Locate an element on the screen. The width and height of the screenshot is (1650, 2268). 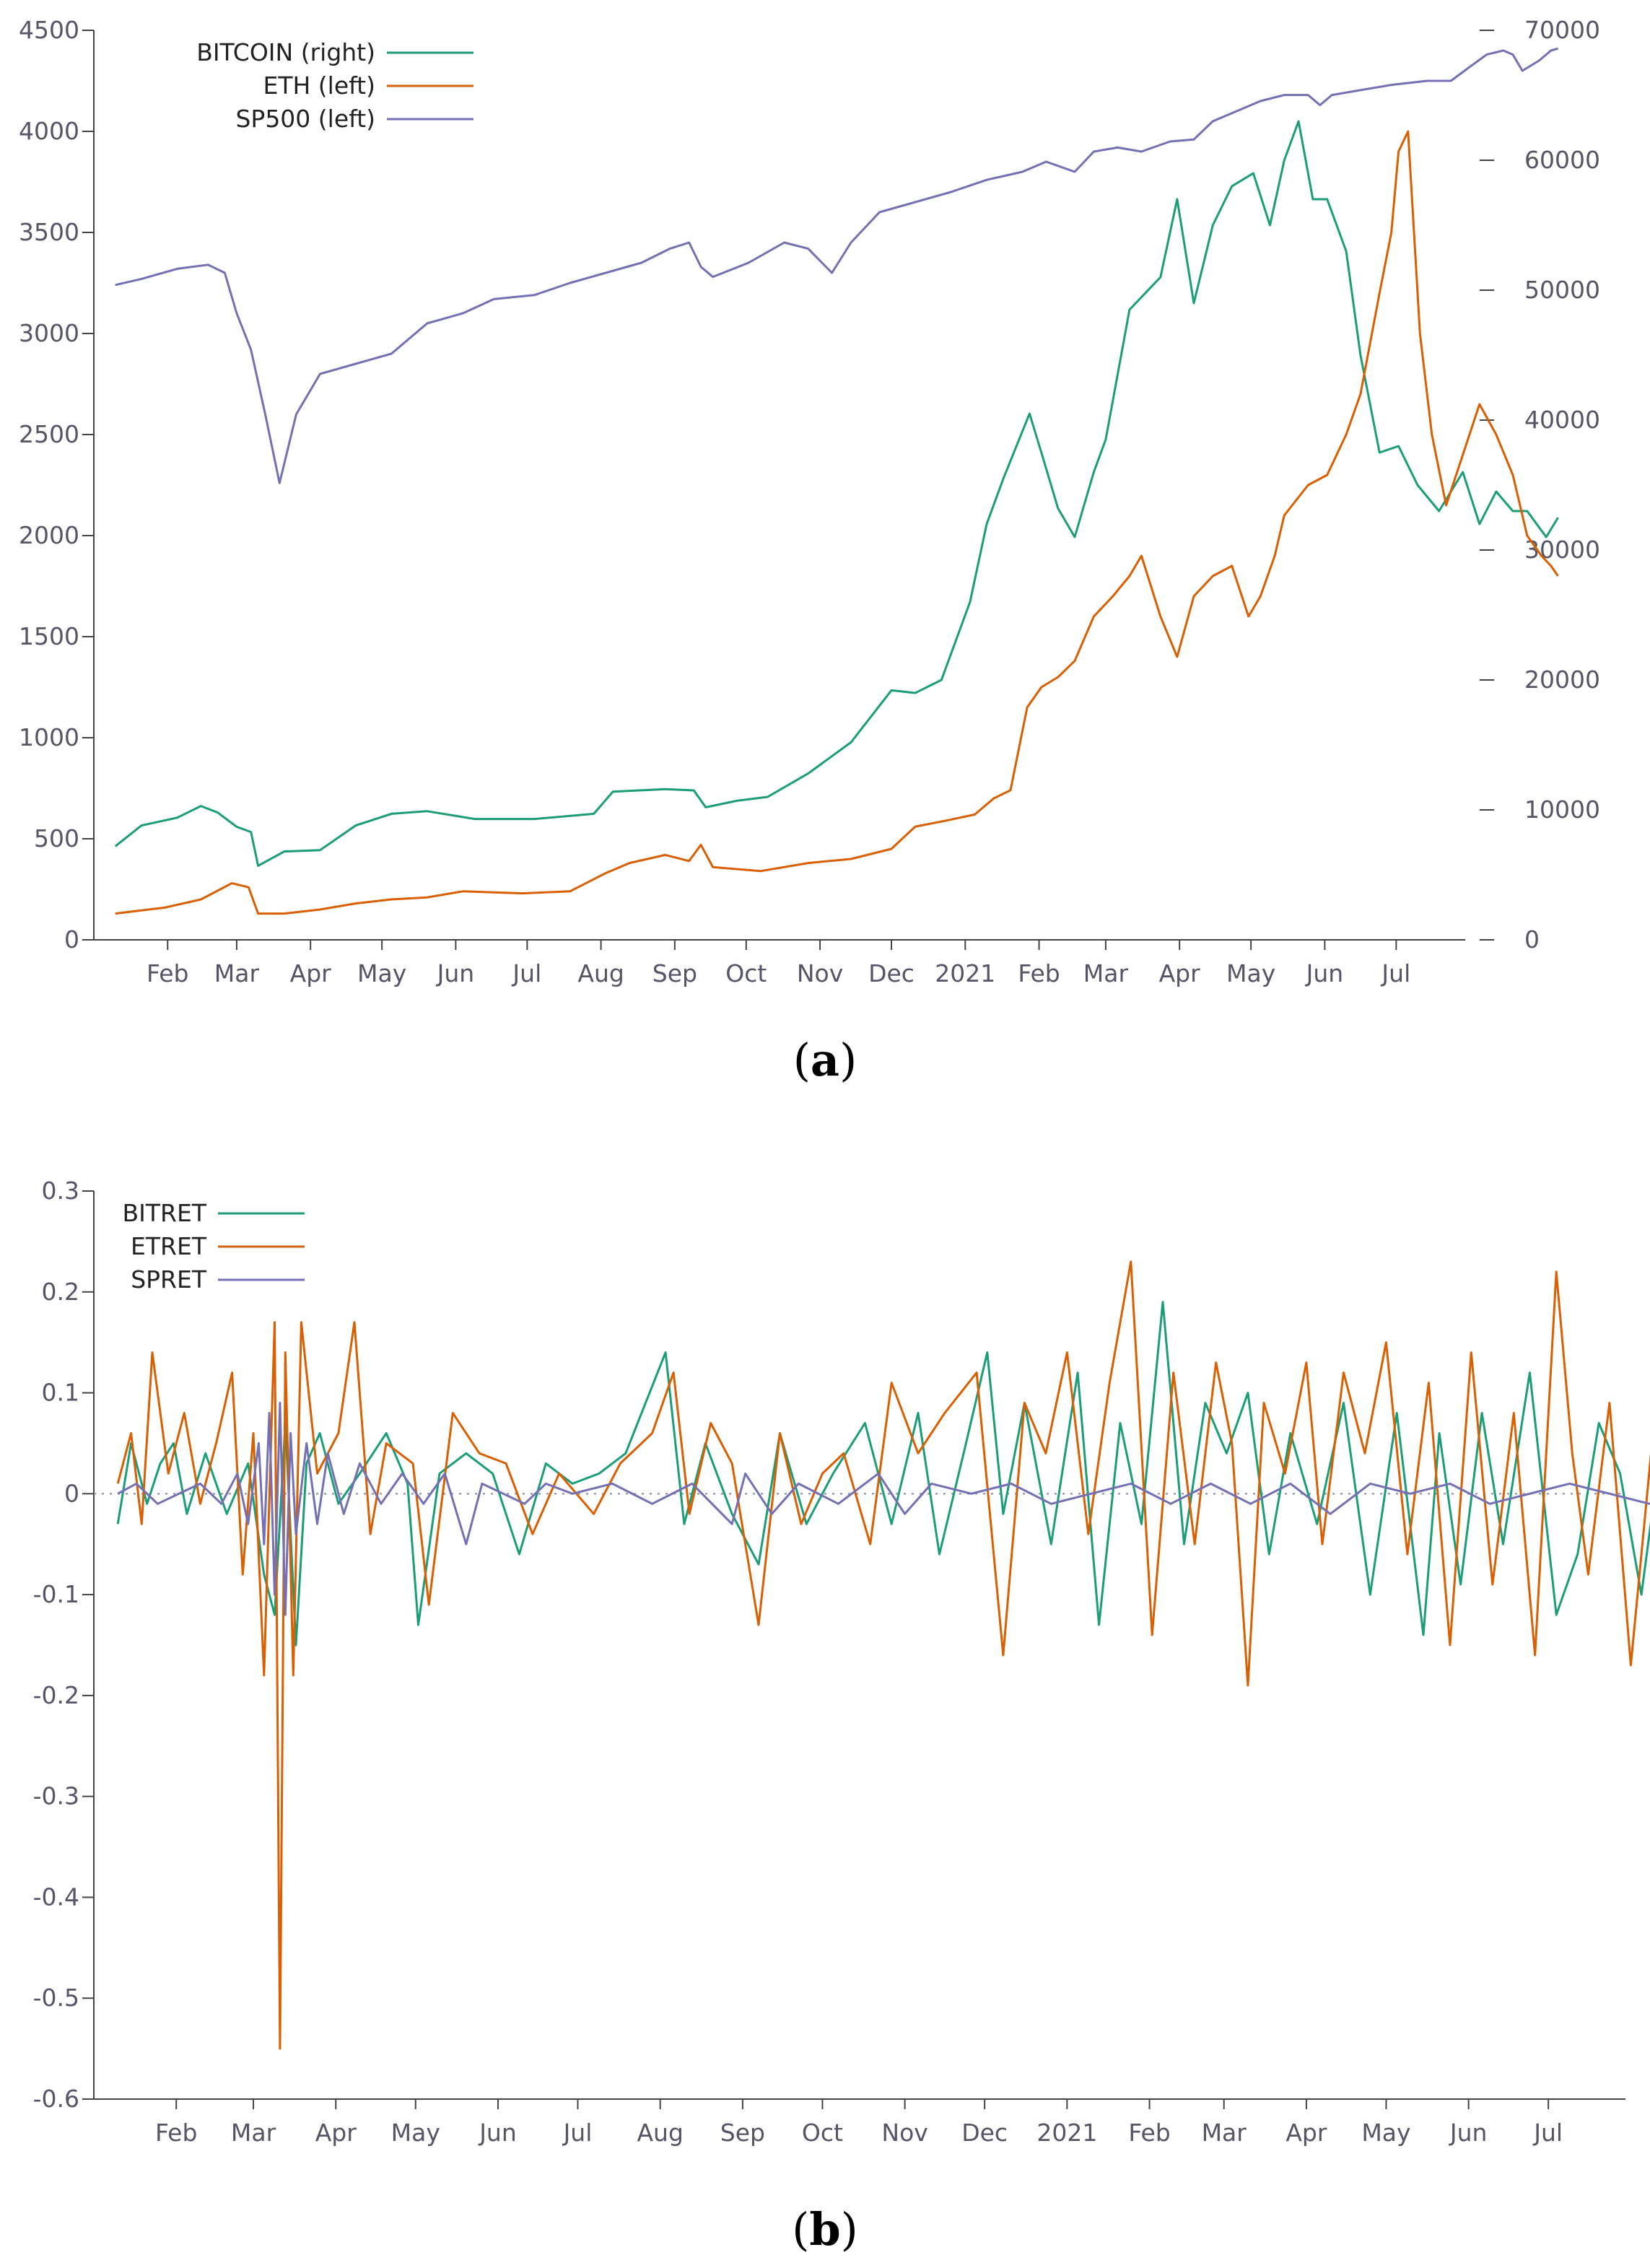
caption-b: (b) is located at coordinates (825, 2229).